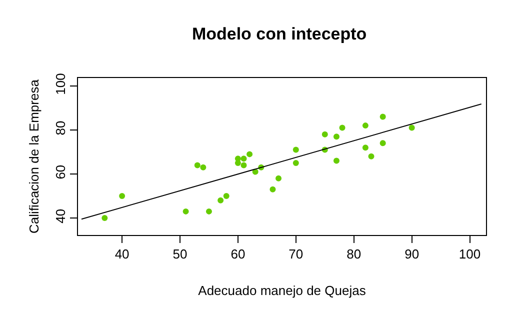 This screenshot has width=527, height=333. What do you see at coordinates (122, 254) in the screenshot?
I see `x-tick-label: 40` at bounding box center [122, 254].